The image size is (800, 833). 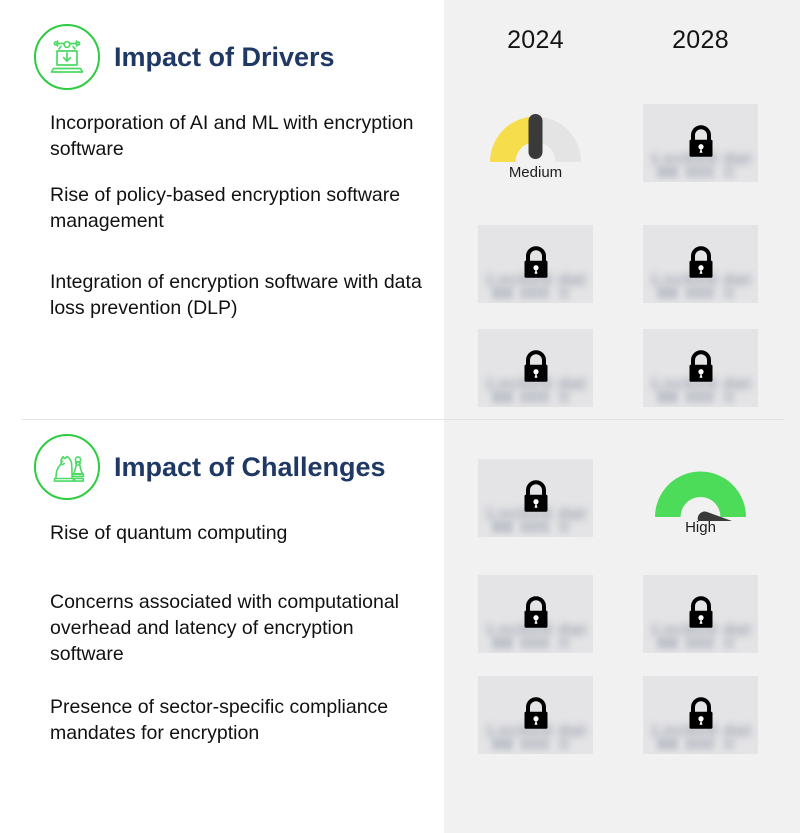 I want to click on cell-challenges-1-2024: Locked data, so click(x=535, y=614).